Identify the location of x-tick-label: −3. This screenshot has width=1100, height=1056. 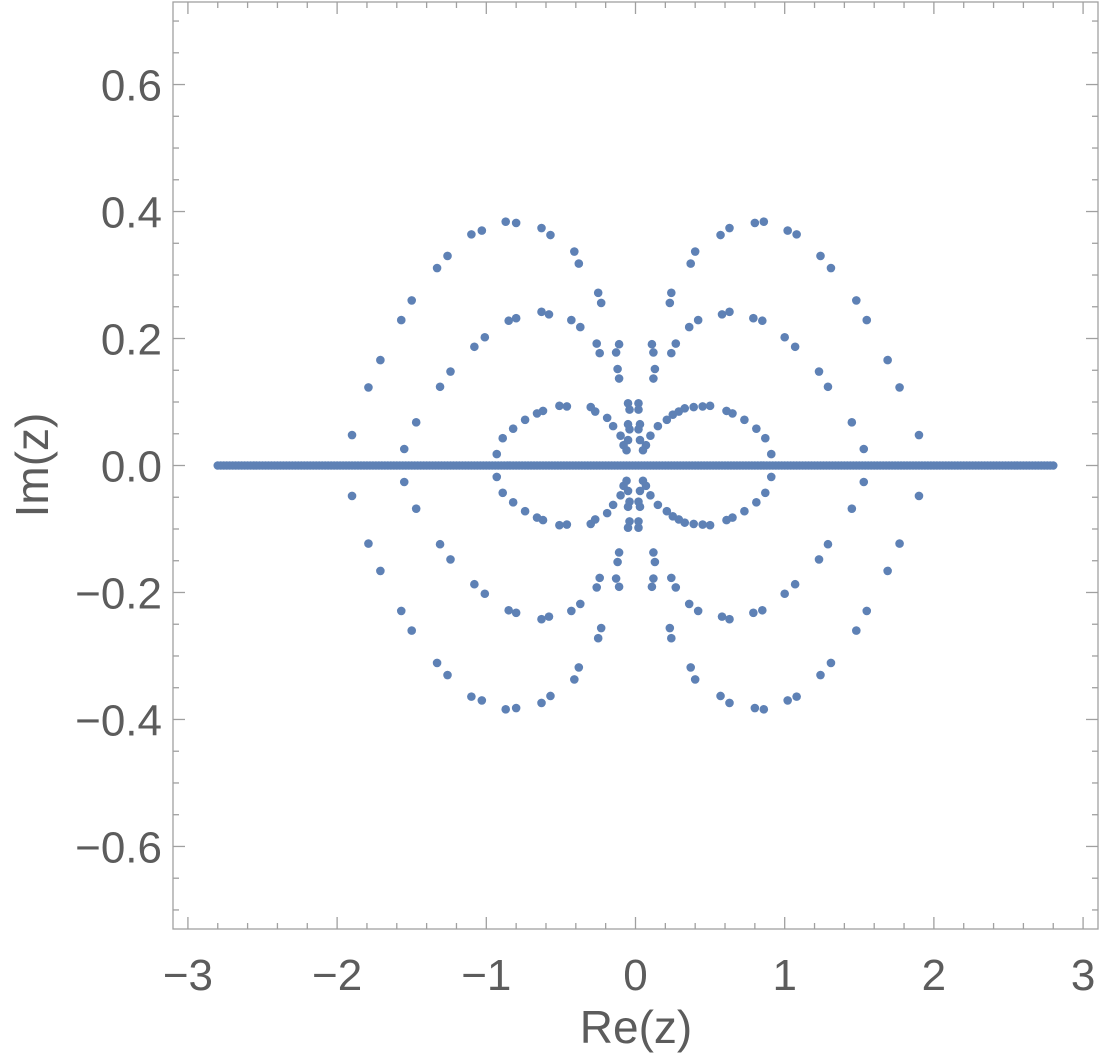
(188, 975).